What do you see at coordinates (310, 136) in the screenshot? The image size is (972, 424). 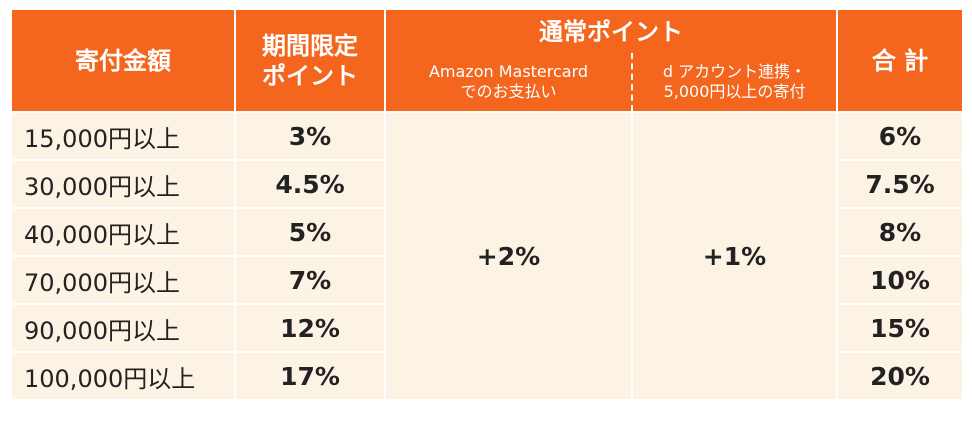 I see `limited-rate: 3%` at bounding box center [310, 136].